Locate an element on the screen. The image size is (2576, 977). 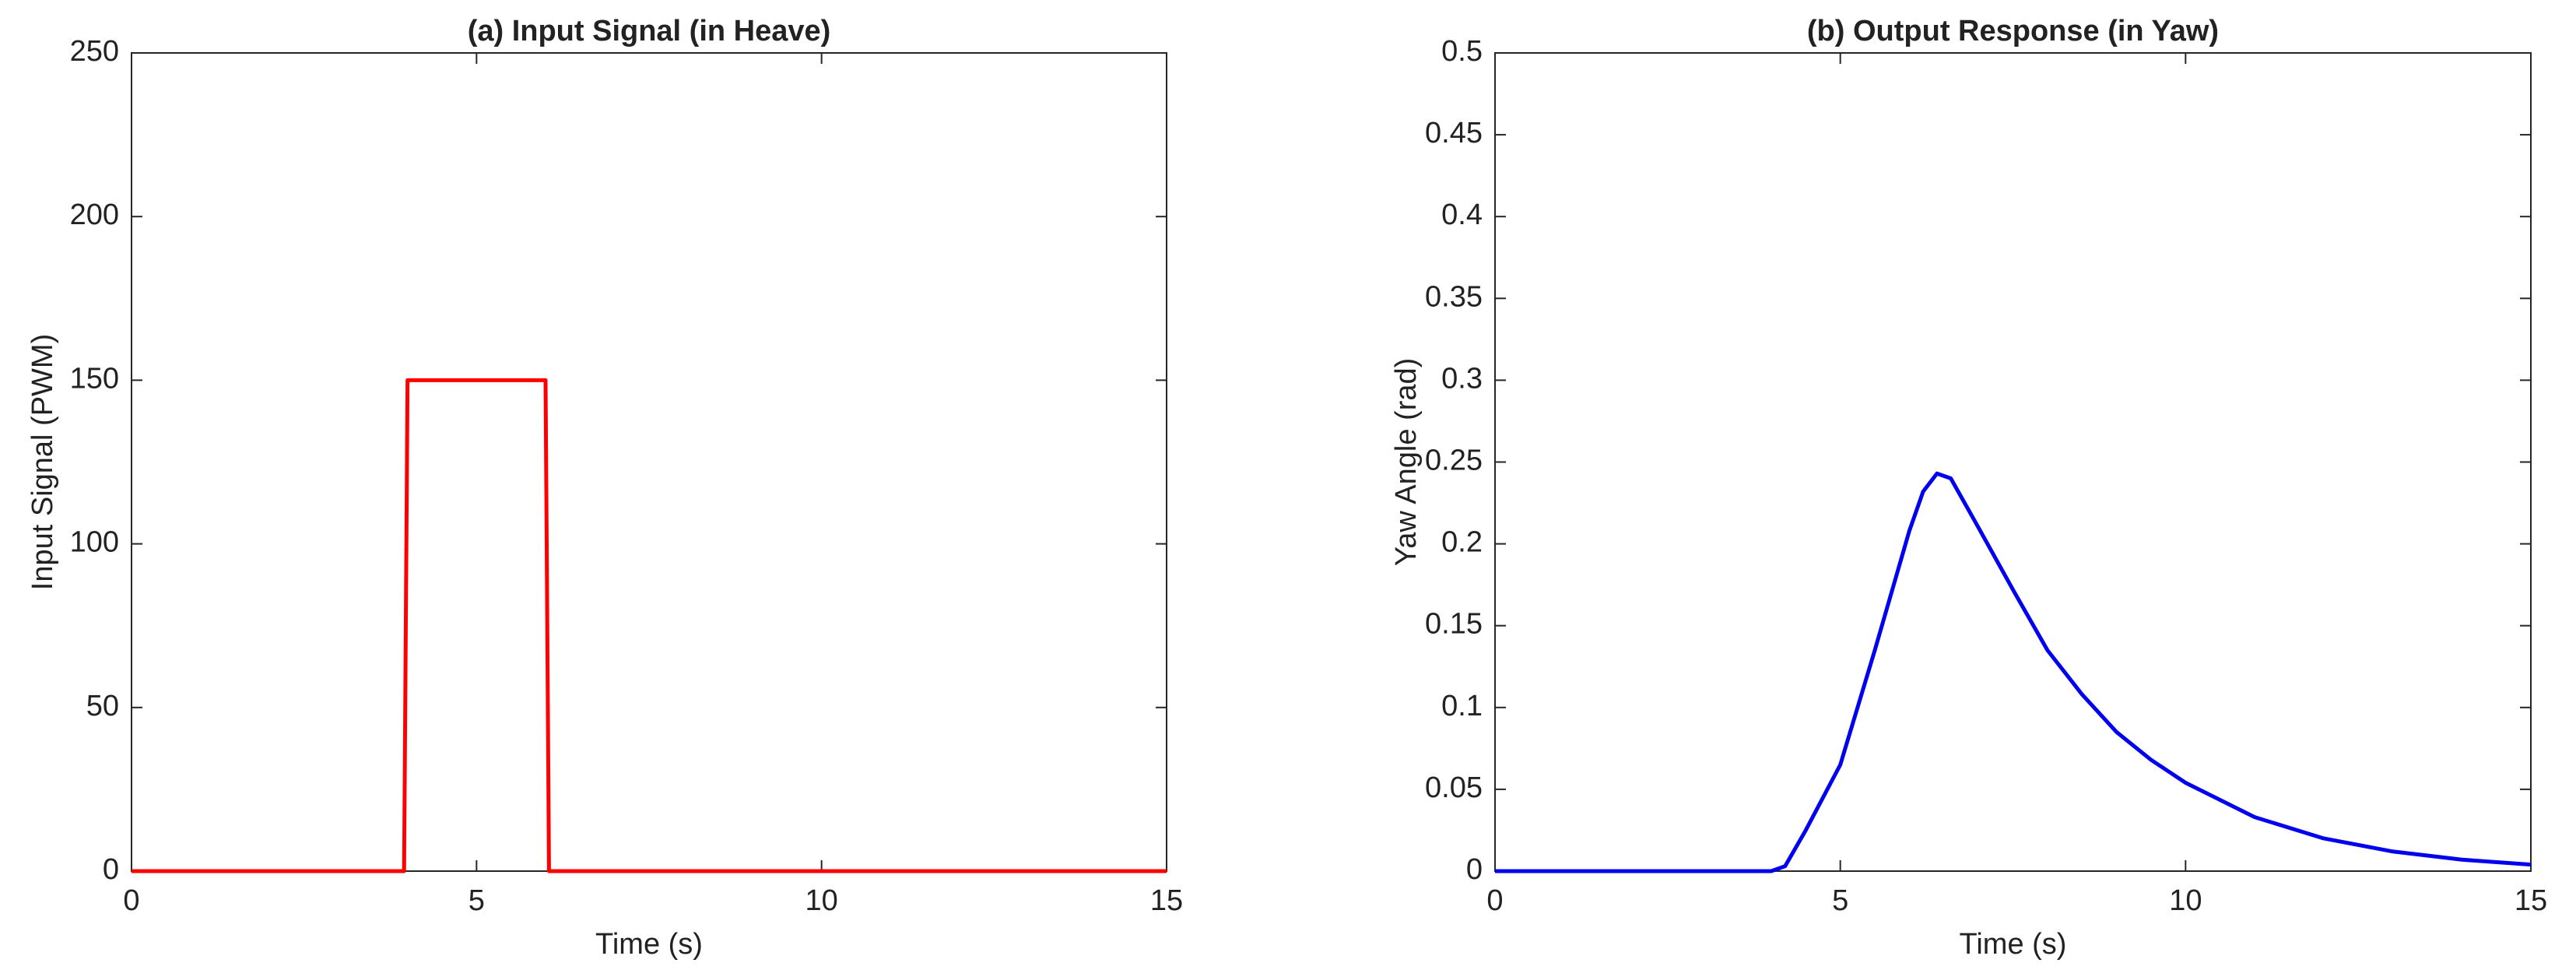
y-tick-label: 0.45 is located at coordinates (1454, 133).